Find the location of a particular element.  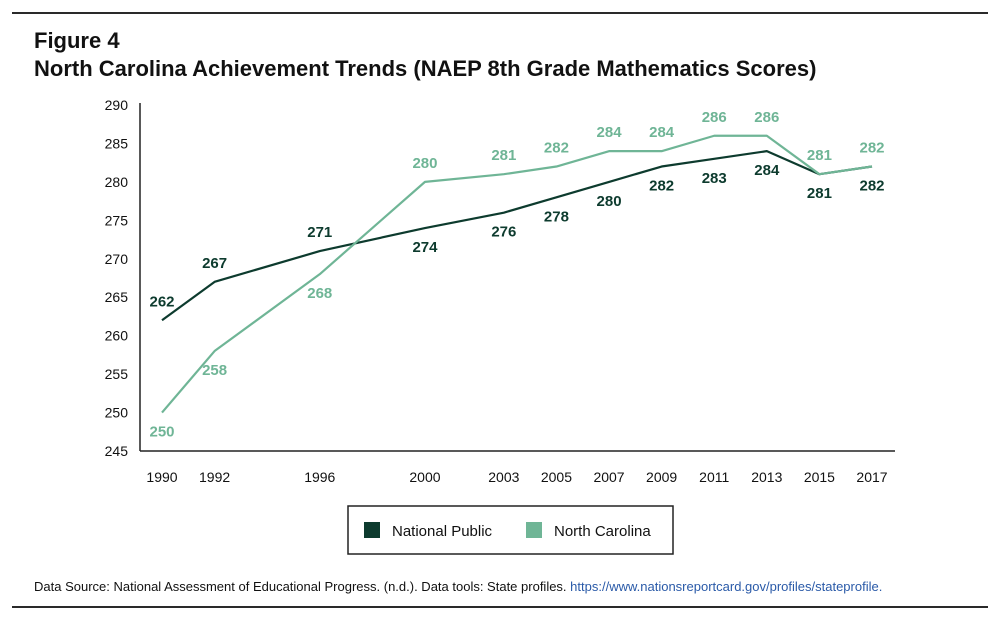

x-tick-label: 2015 is located at coordinates (819, 477).